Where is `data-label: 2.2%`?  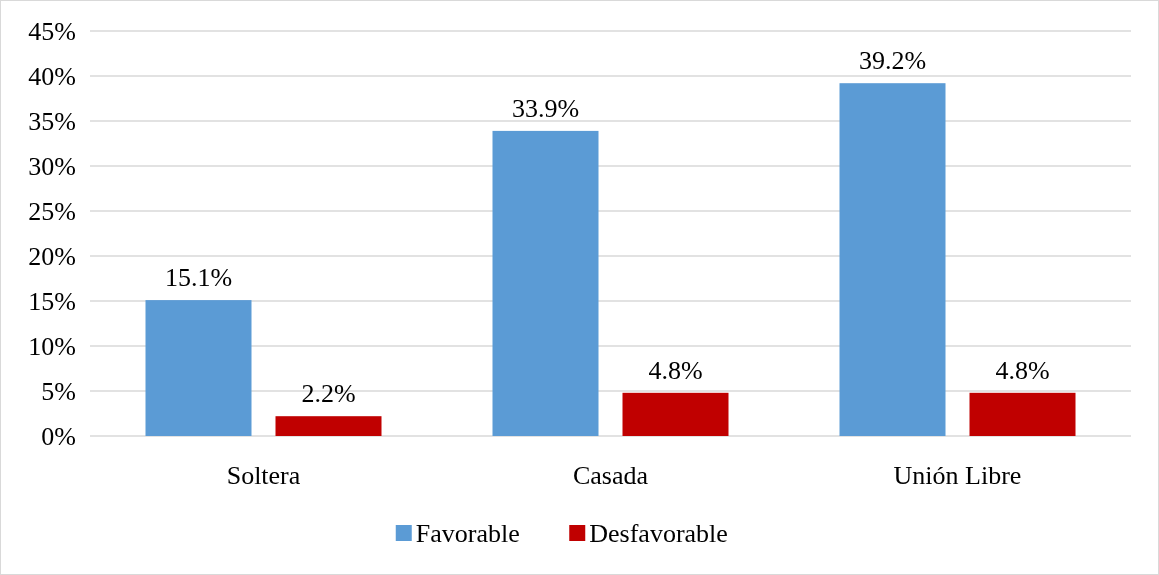
data-label: 2.2% is located at coordinates (328, 394).